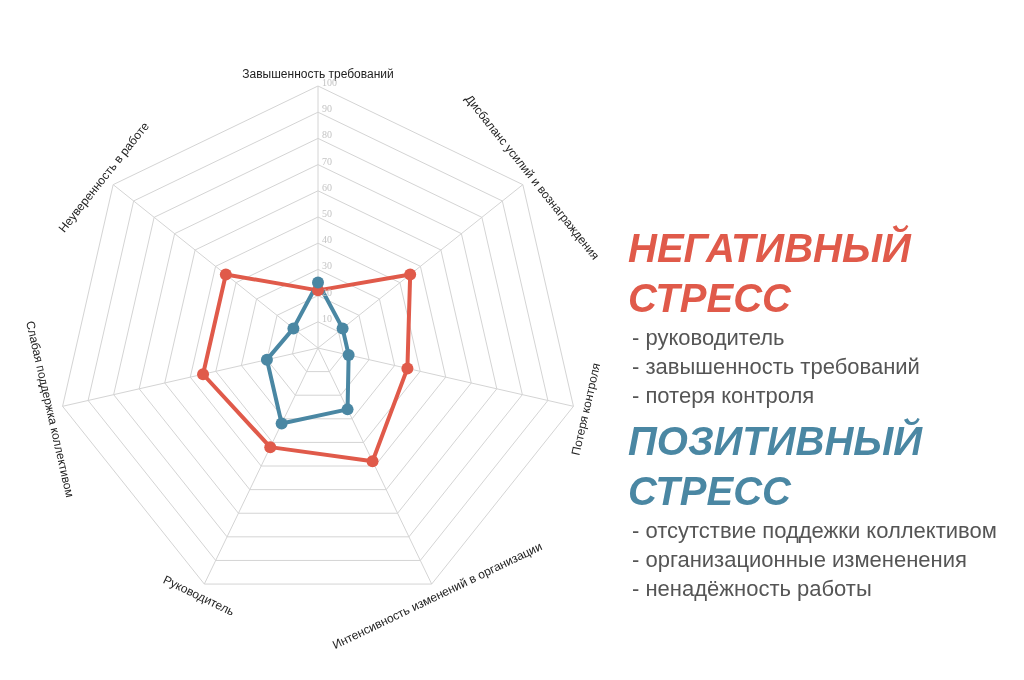  I want to click on text: - руководитель - завышенность требований - потеря контроля, so click(776, 367).